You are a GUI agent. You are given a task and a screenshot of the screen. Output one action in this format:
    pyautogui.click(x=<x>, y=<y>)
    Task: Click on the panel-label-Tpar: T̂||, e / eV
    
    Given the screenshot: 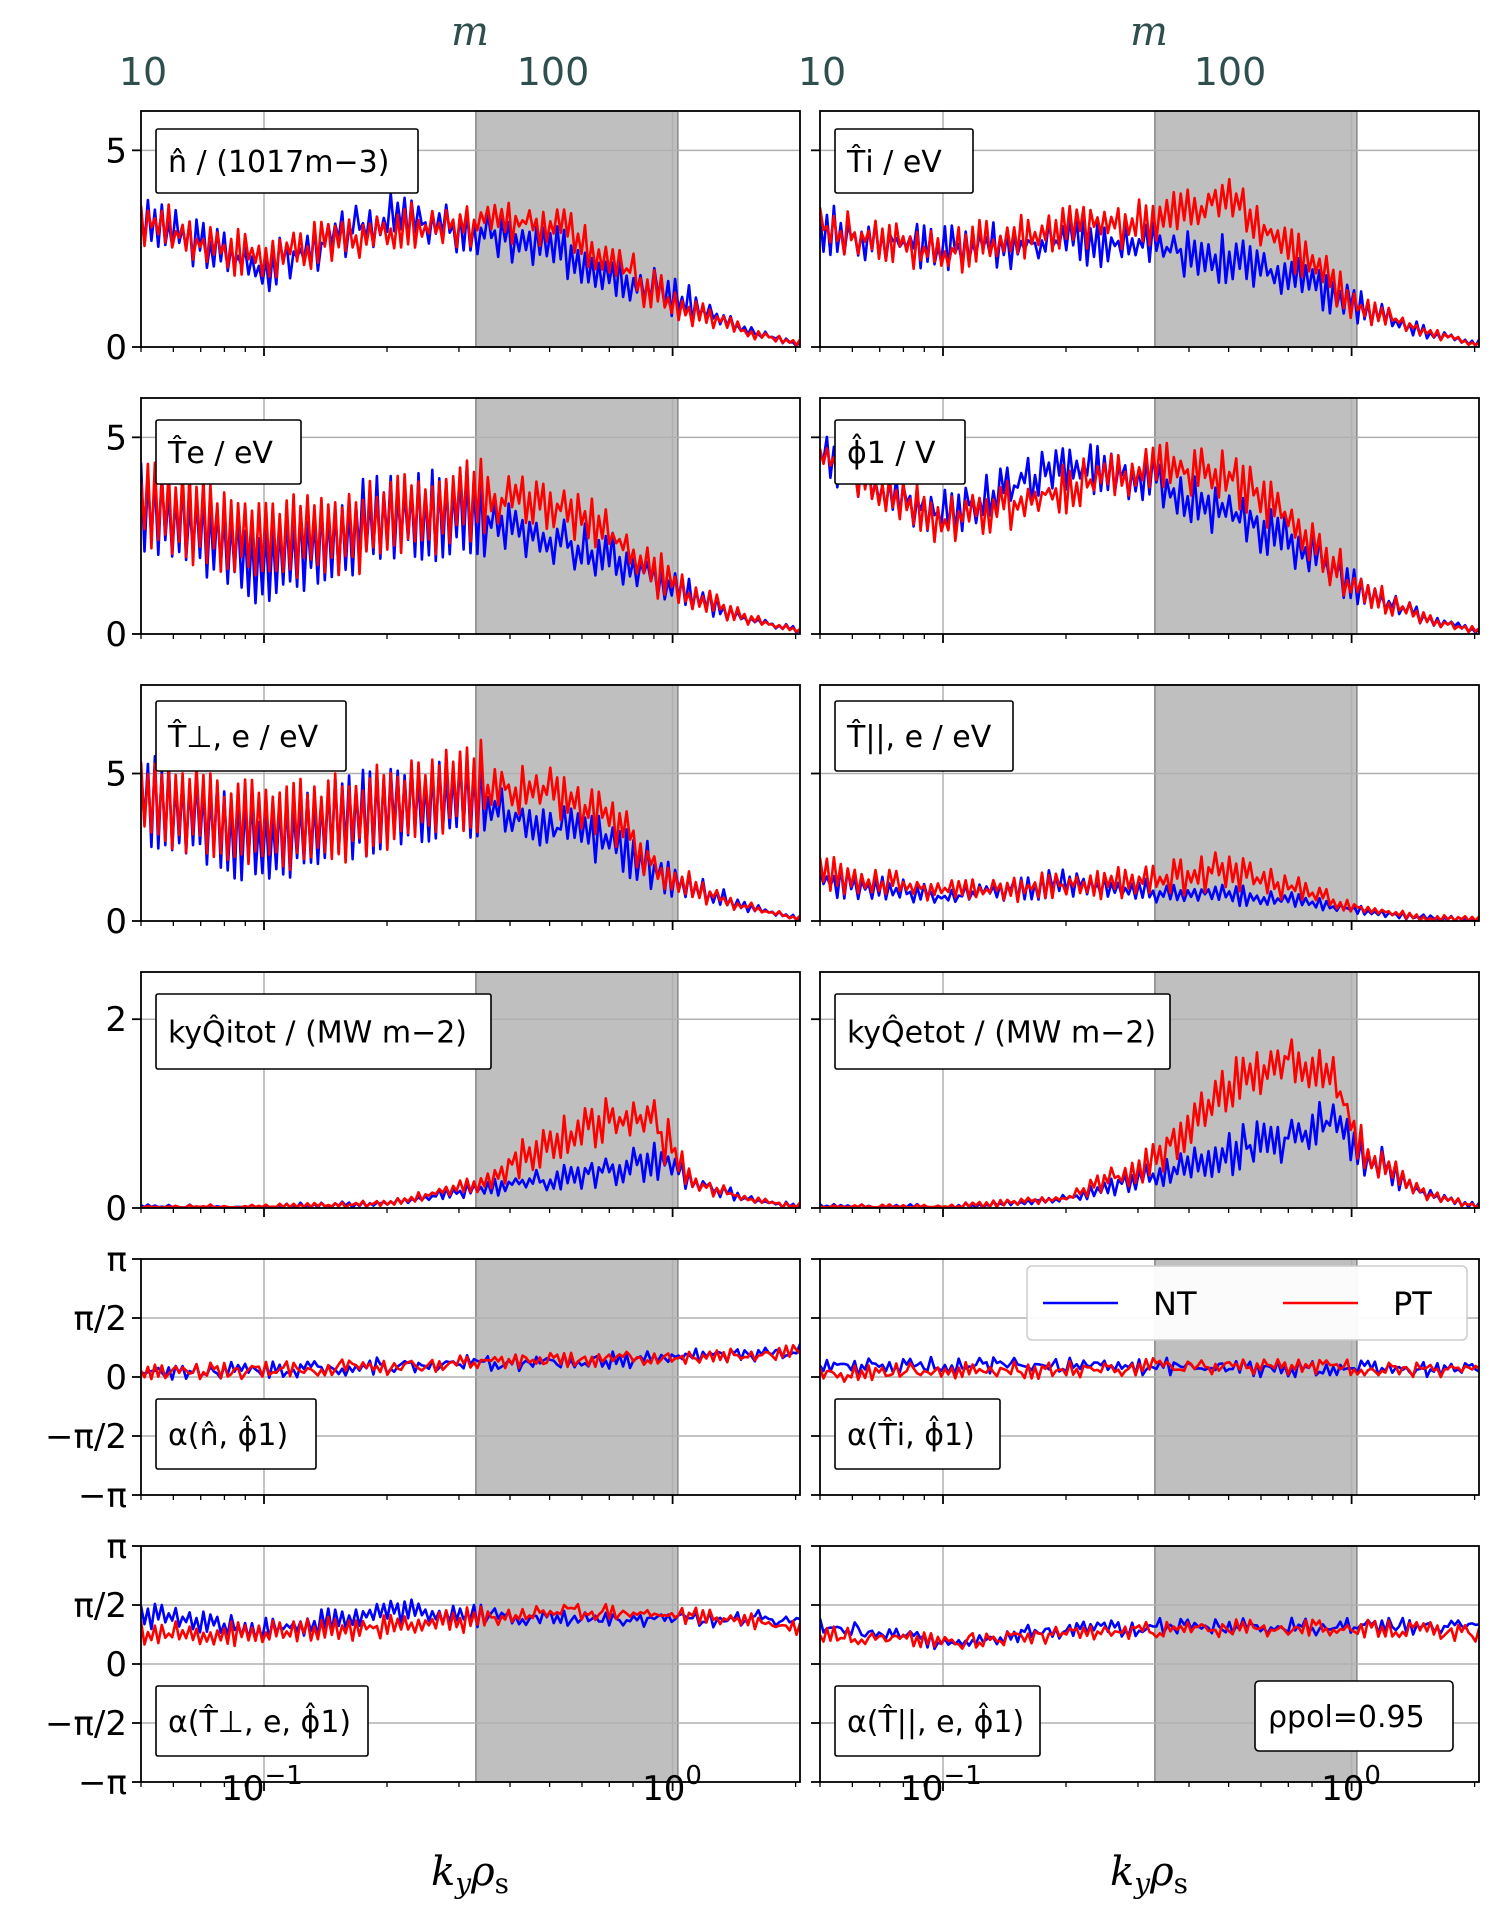 What is the action you would take?
    pyautogui.click(x=919, y=737)
    